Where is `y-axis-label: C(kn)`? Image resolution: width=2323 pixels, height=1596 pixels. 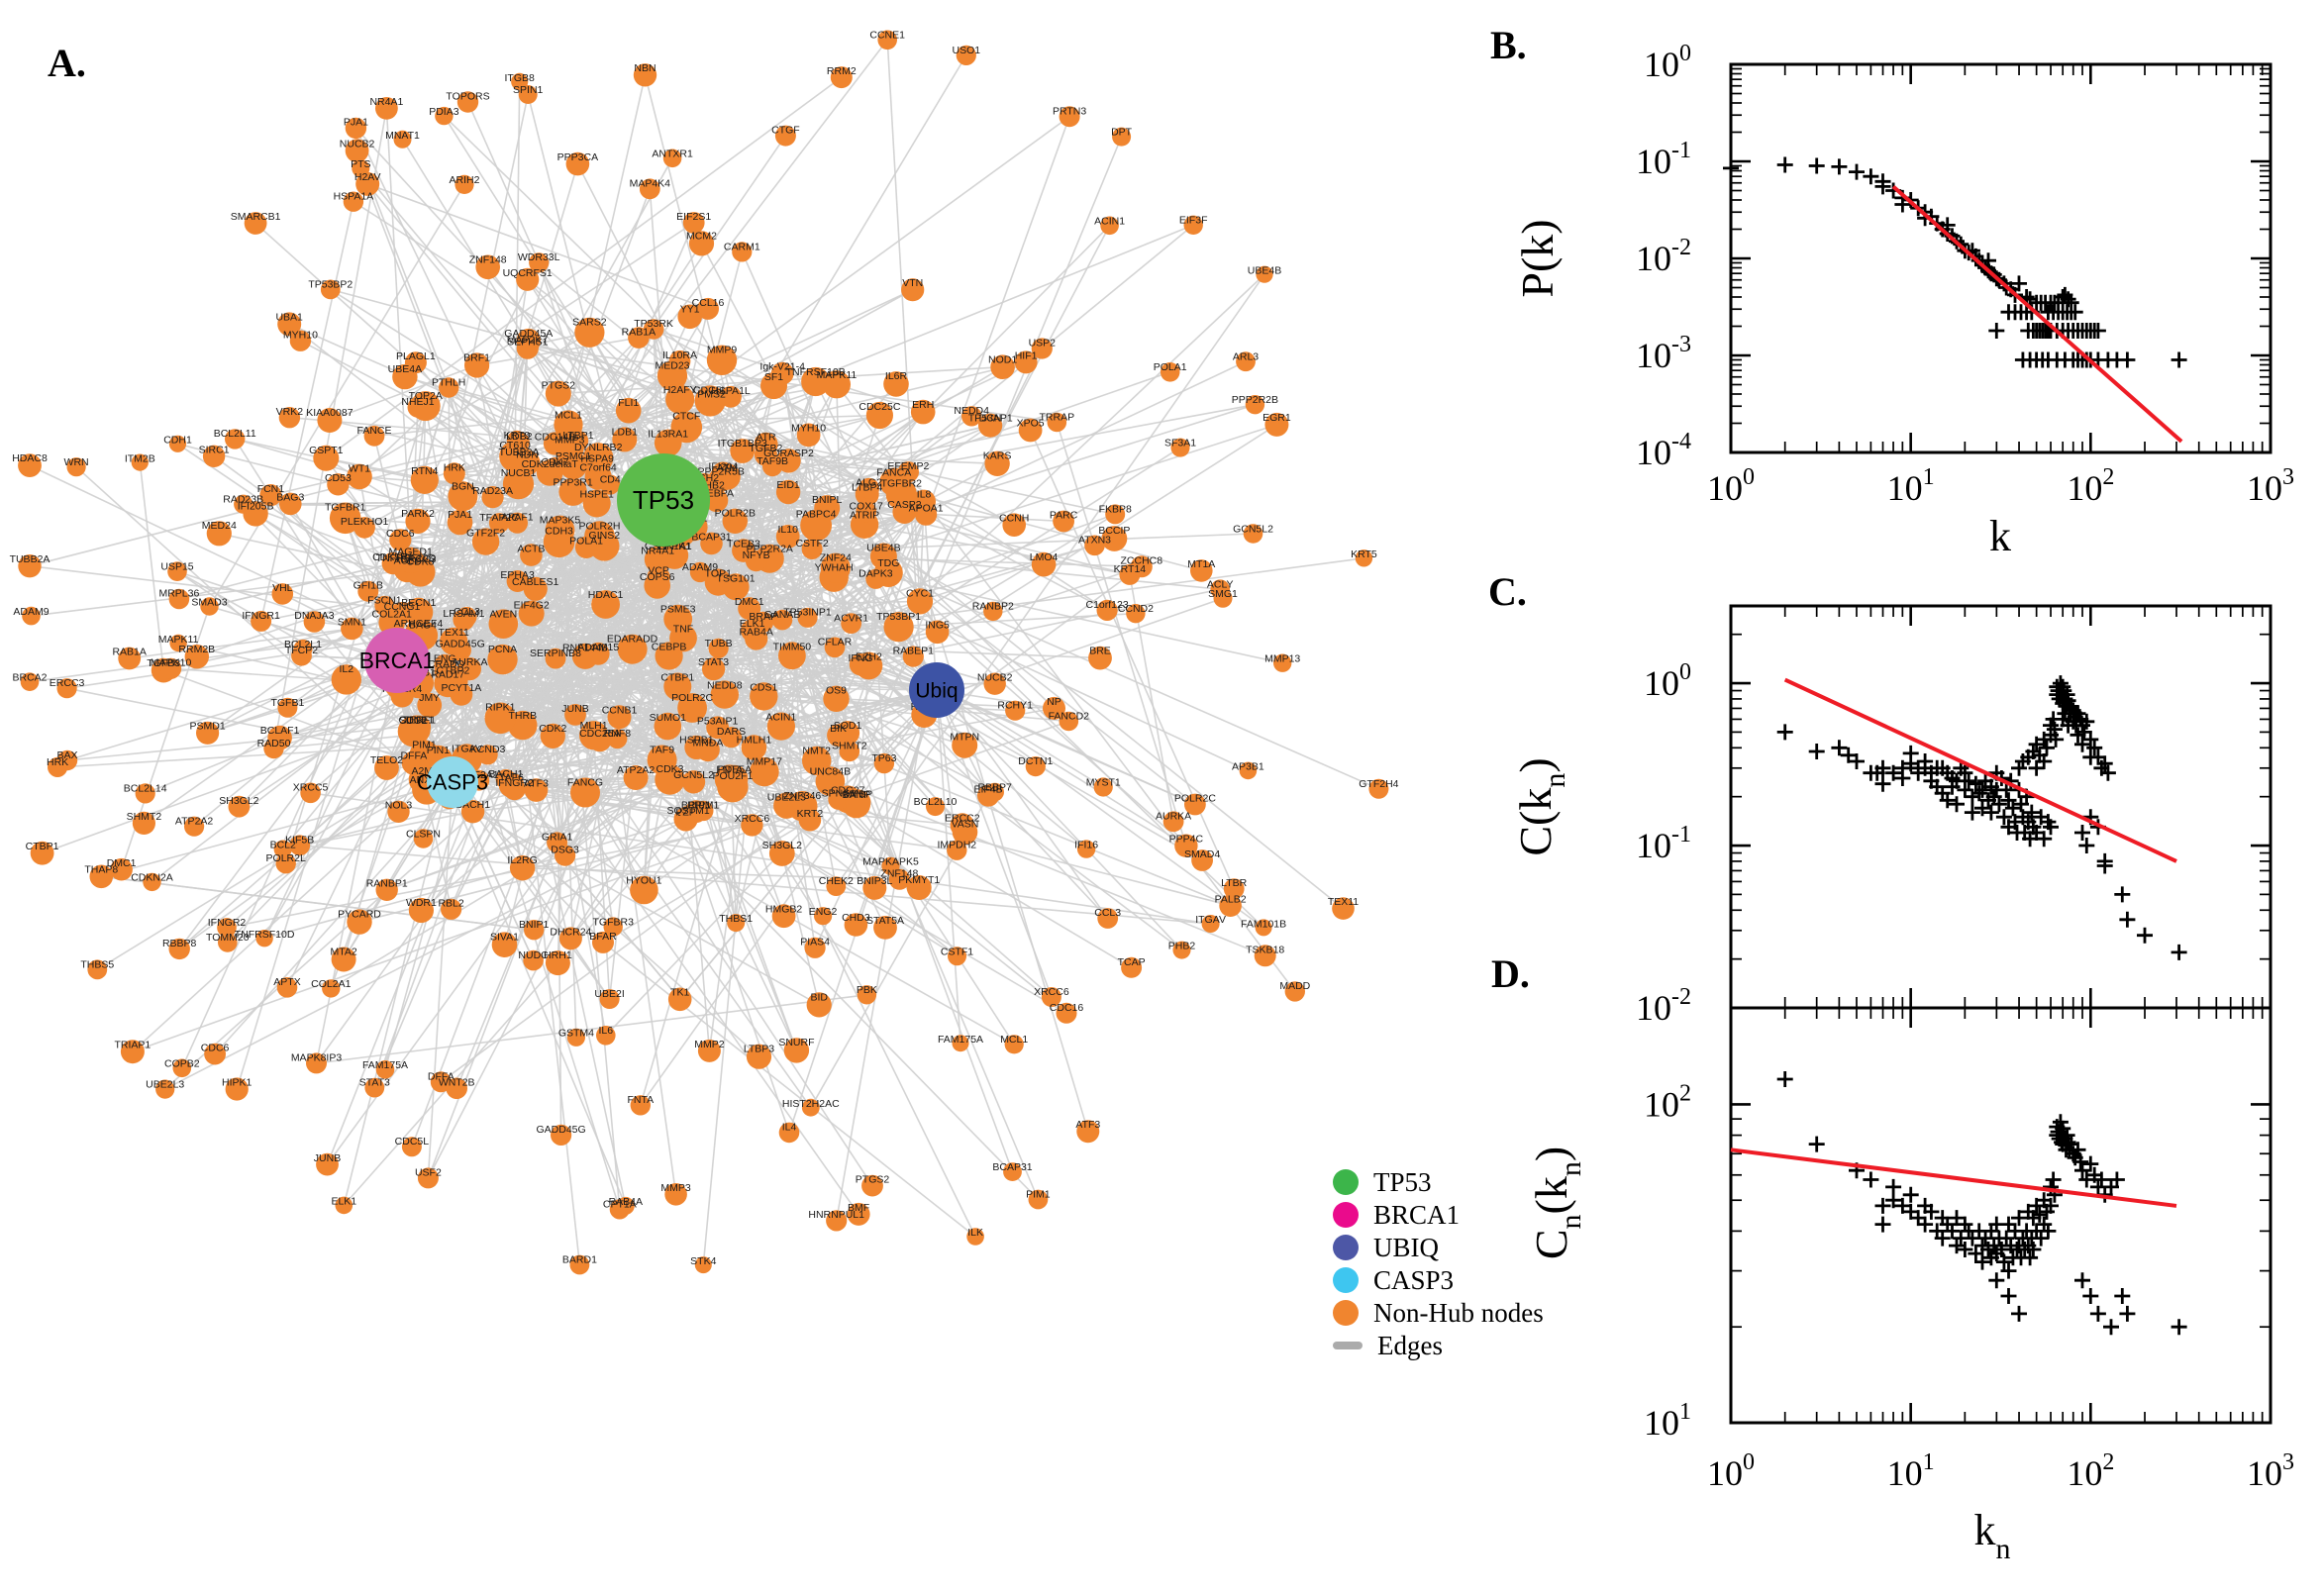
y-axis-label: C(kn) is located at coordinates (1540, 806).